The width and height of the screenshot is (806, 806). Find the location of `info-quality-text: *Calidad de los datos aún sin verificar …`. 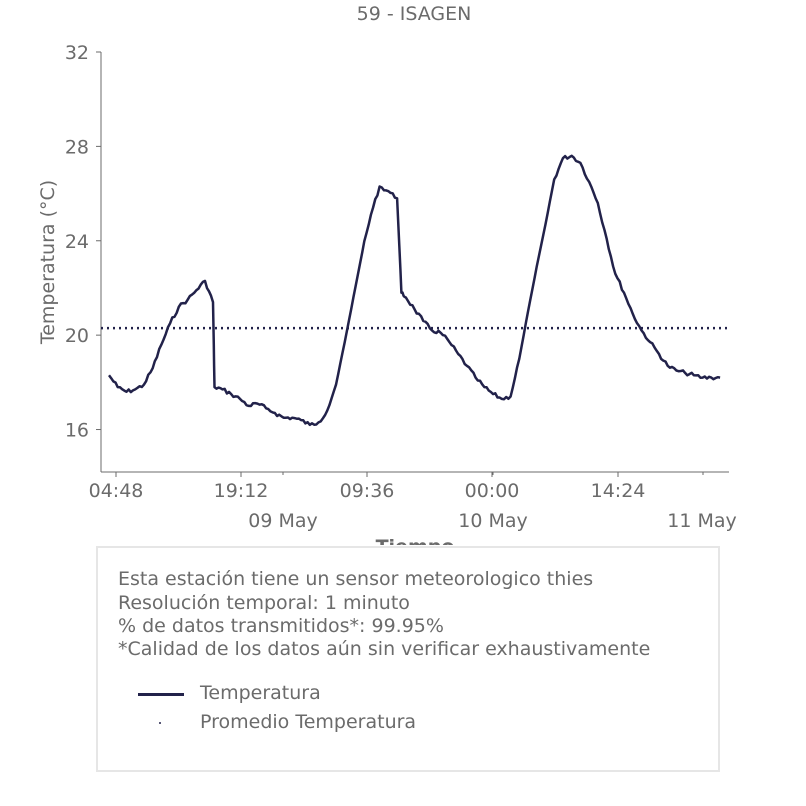

info-quality-text: *Calidad de los datos aún sin verificar … is located at coordinates (384, 649).